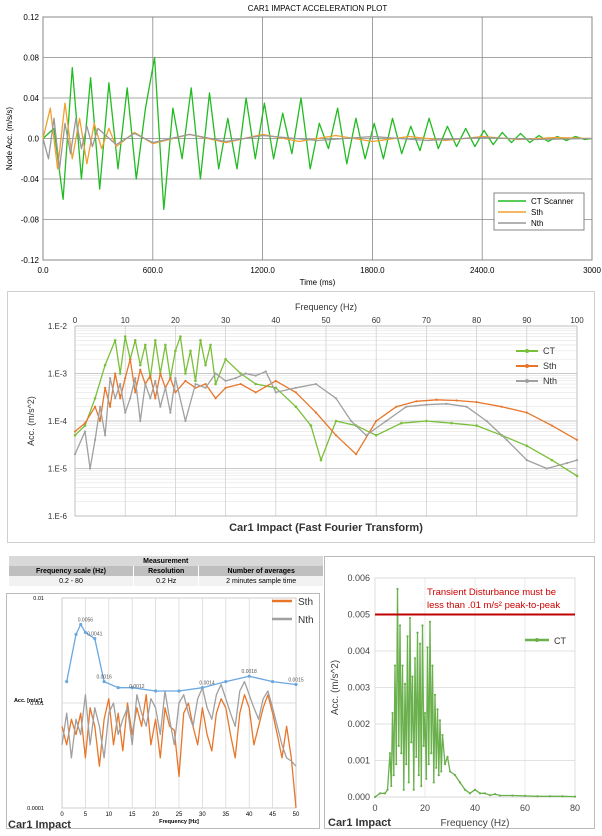 The image size is (602, 836). What do you see at coordinates (262, 270) in the screenshot?
I see `time-x-tick-label: 1200.0` at bounding box center [262, 270].